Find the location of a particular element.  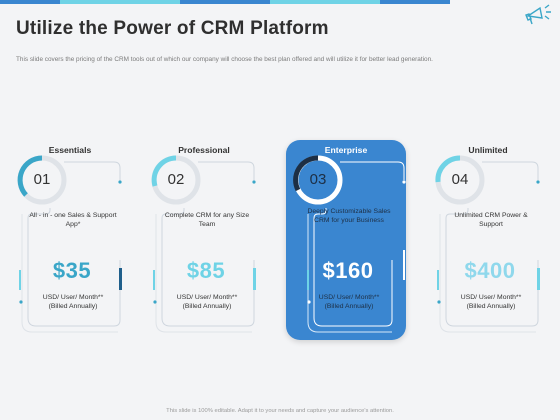

plan-number: 01 is located at coordinates (42, 179).